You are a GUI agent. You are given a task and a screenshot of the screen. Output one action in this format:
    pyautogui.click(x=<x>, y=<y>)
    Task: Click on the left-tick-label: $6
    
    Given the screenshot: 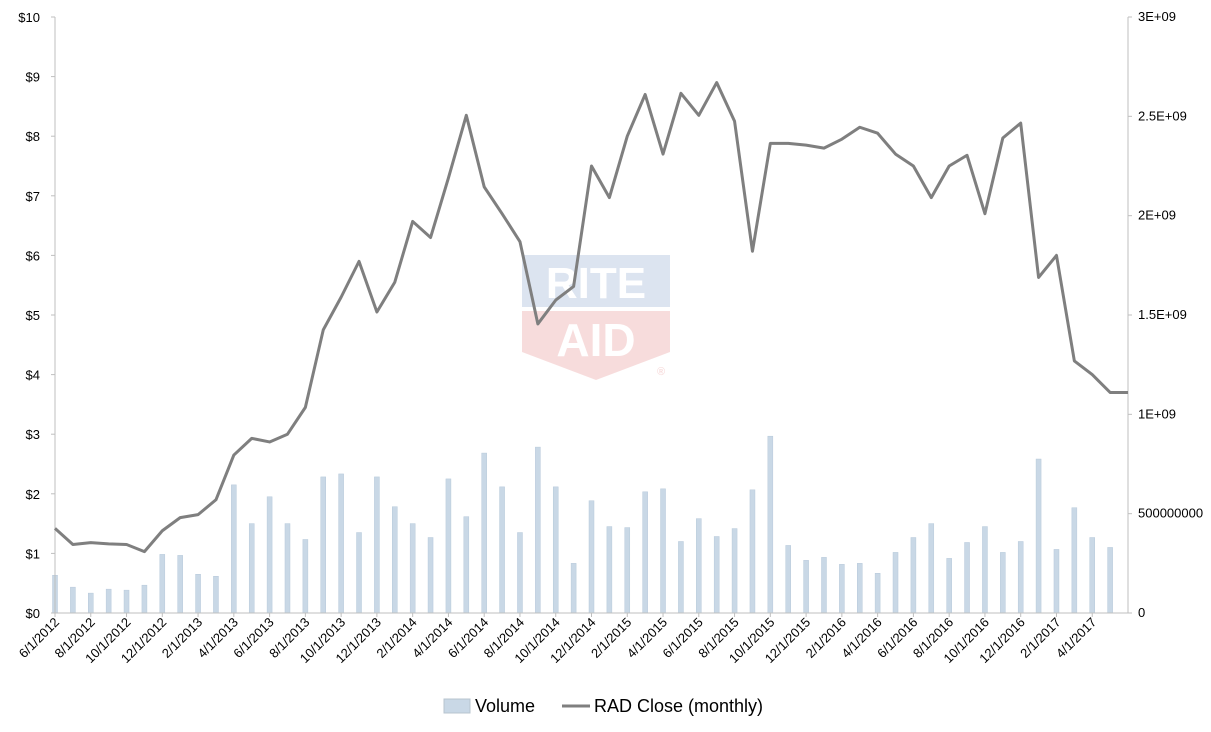 What is the action you would take?
    pyautogui.click(x=33, y=255)
    